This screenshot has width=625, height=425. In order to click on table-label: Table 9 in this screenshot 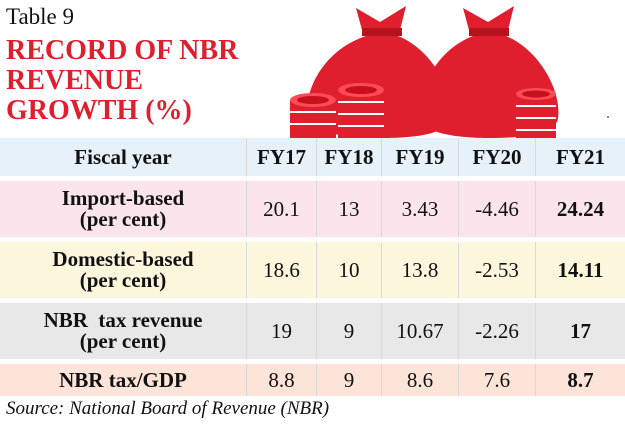, I will do `click(40, 16)`.